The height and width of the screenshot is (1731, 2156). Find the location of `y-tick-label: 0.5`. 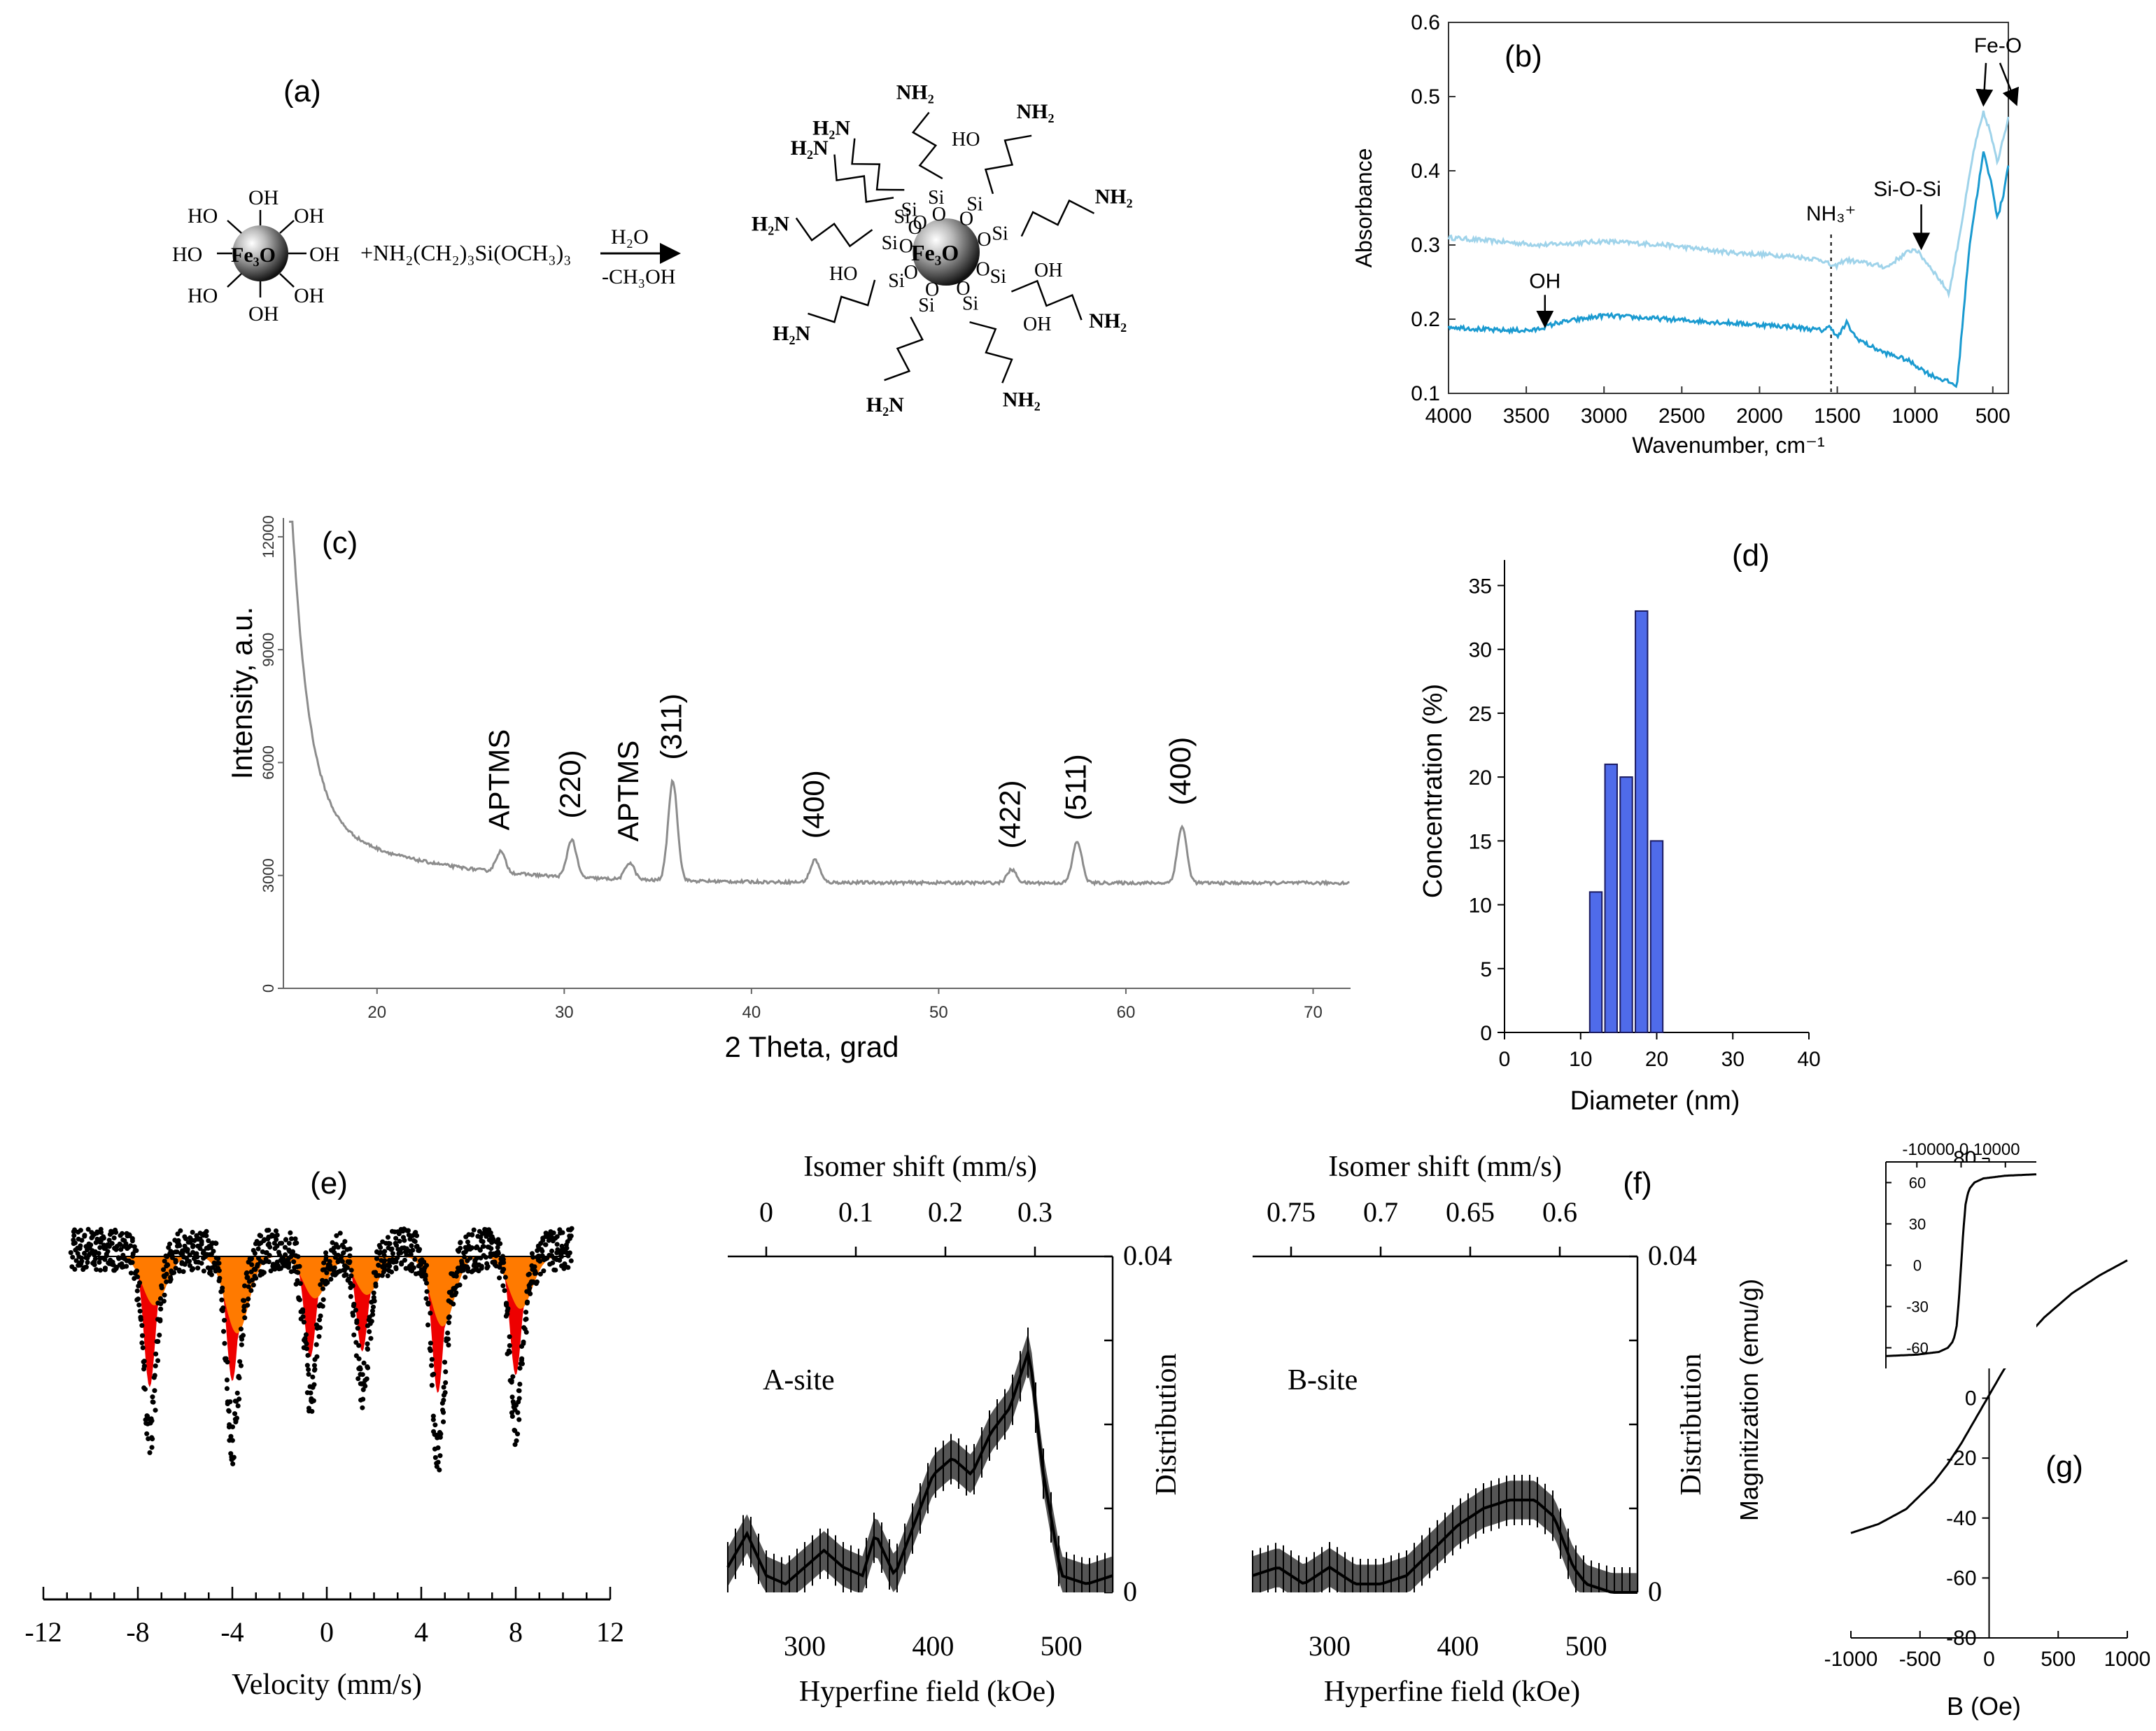

y-tick-label: 0.5 is located at coordinates (1425, 97).